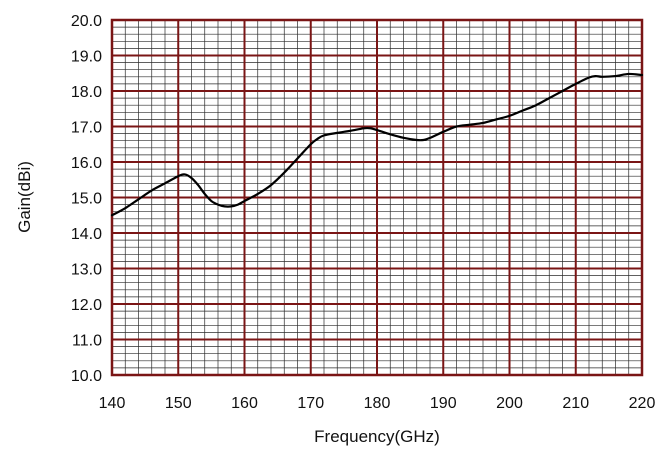  I want to click on x-tick-label: 190, so click(443, 403).